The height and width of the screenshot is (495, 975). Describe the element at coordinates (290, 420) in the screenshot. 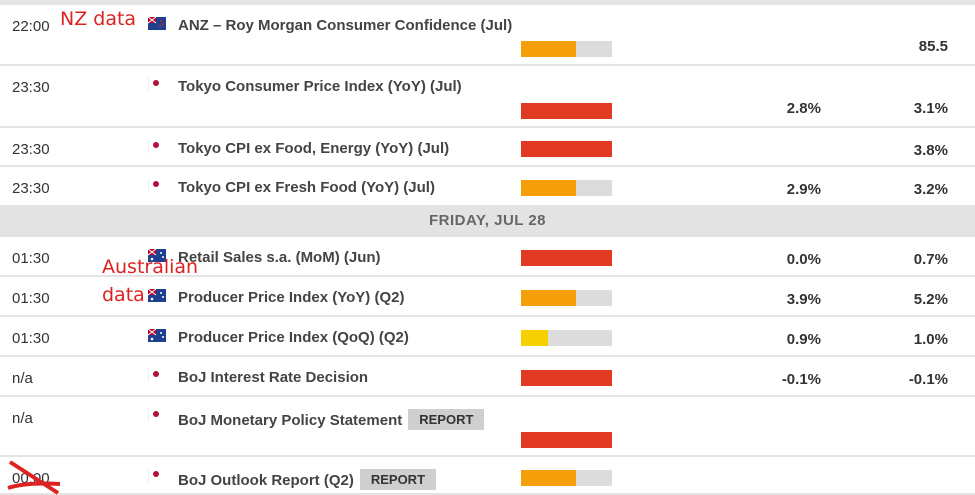

I see `event-title-text: BoJ Monetary Policy Statement` at that location.